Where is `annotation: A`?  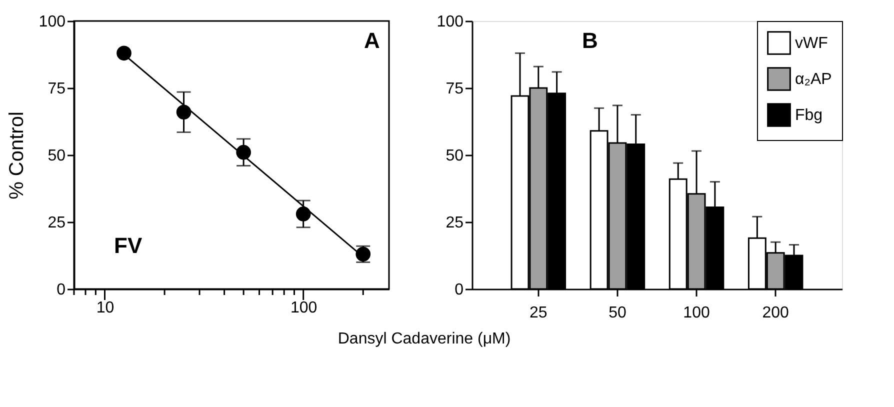
annotation: A is located at coordinates (372, 40).